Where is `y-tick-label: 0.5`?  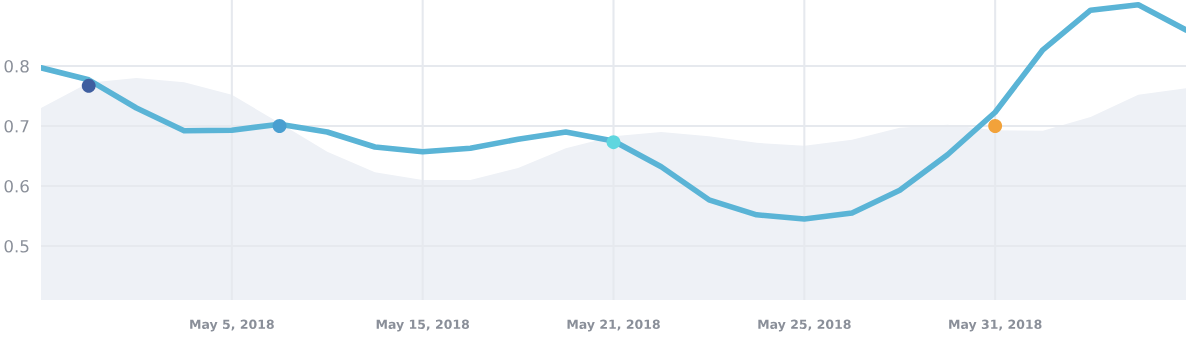 y-tick-label: 0.5 is located at coordinates (16, 246).